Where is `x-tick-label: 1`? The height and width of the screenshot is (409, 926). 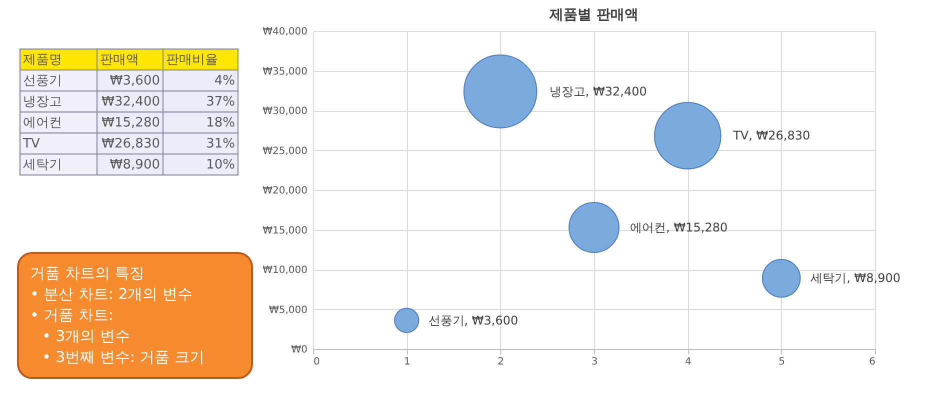 x-tick-label: 1 is located at coordinates (407, 362).